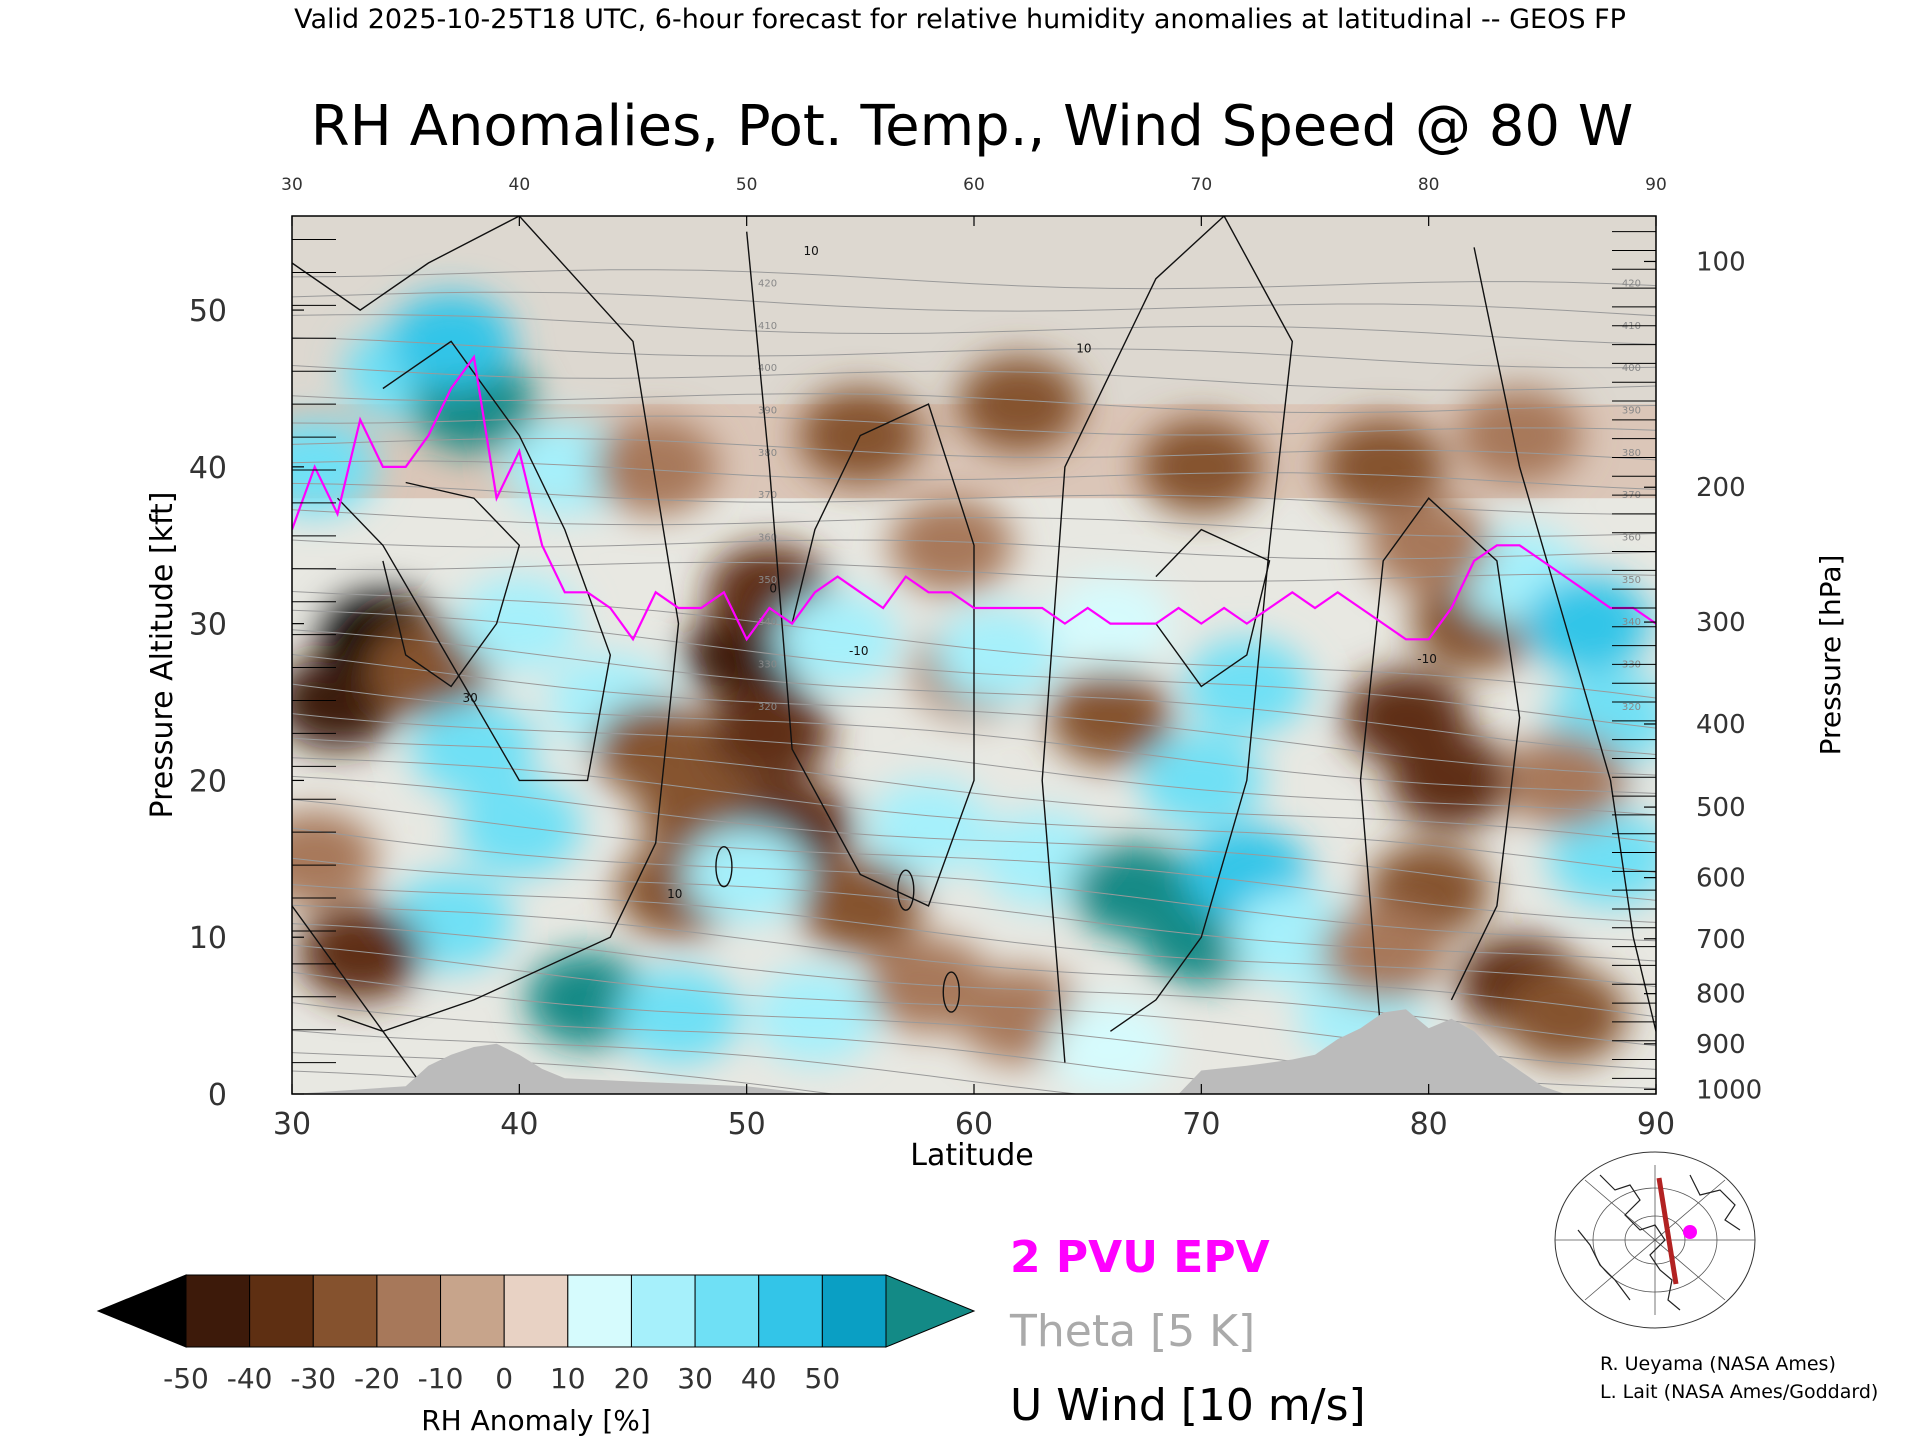 This screenshot has width=1920, height=1440. What do you see at coordinates (1631, 495) in the screenshot?
I see `theta-label: 370` at bounding box center [1631, 495].